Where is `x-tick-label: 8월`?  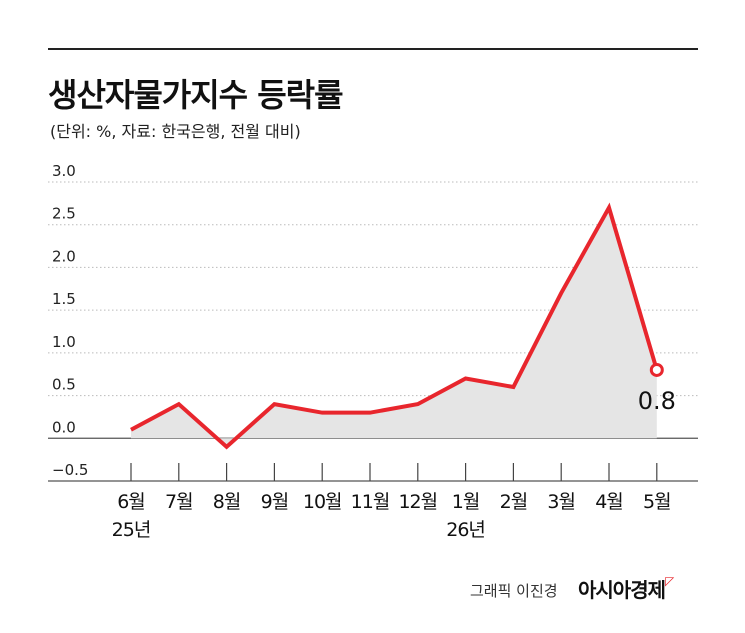
x-tick-label: 8월 is located at coordinates (227, 502).